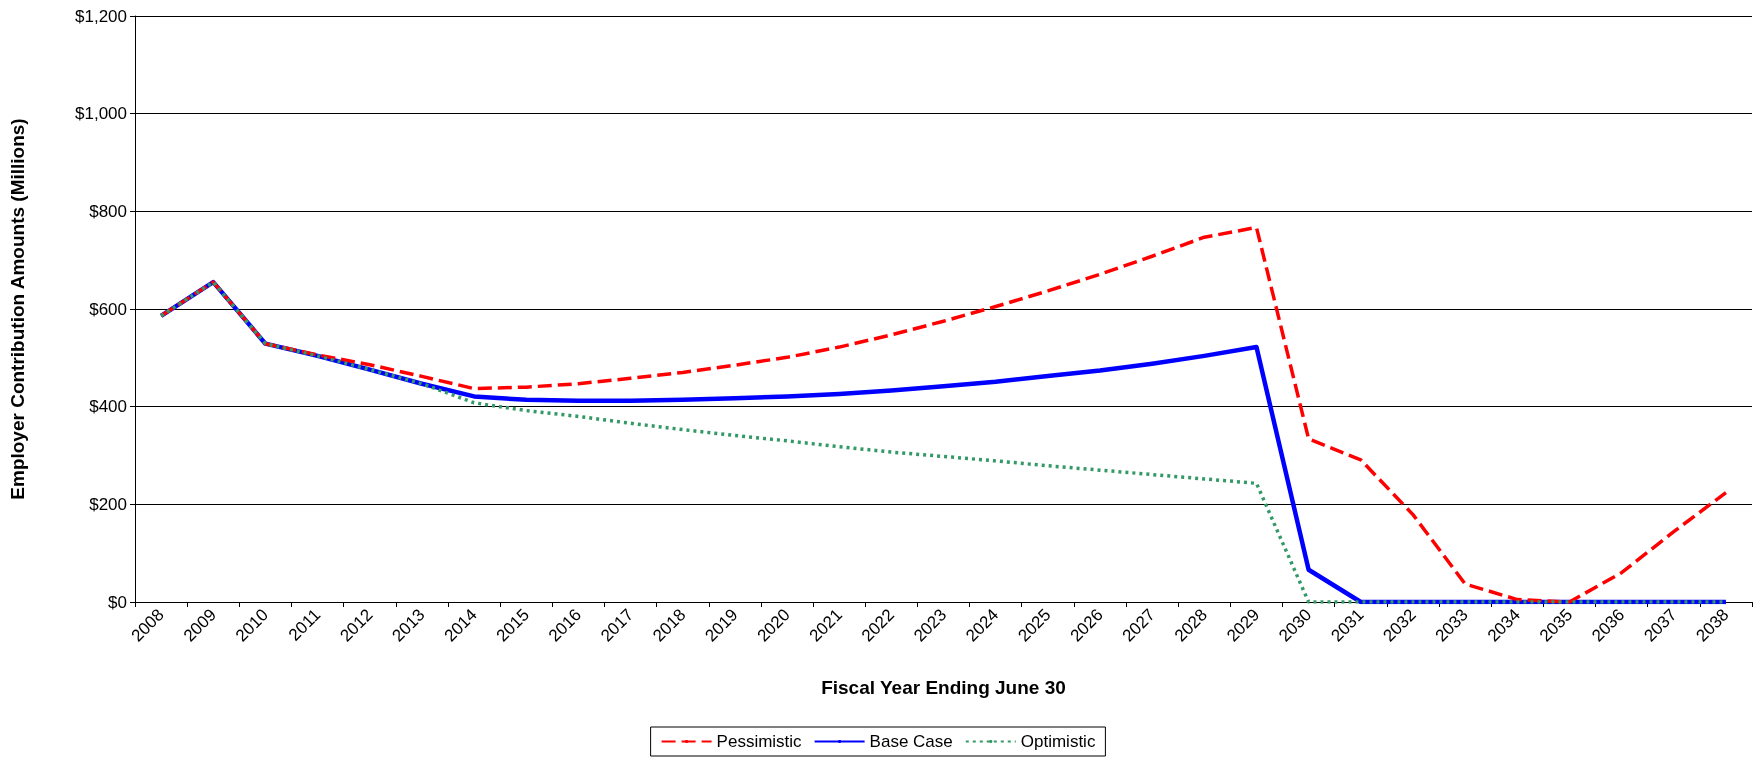  Describe the element at coordinates (101, 16) in the screenshot. I see `y-tick-label: $1,200` at that location.